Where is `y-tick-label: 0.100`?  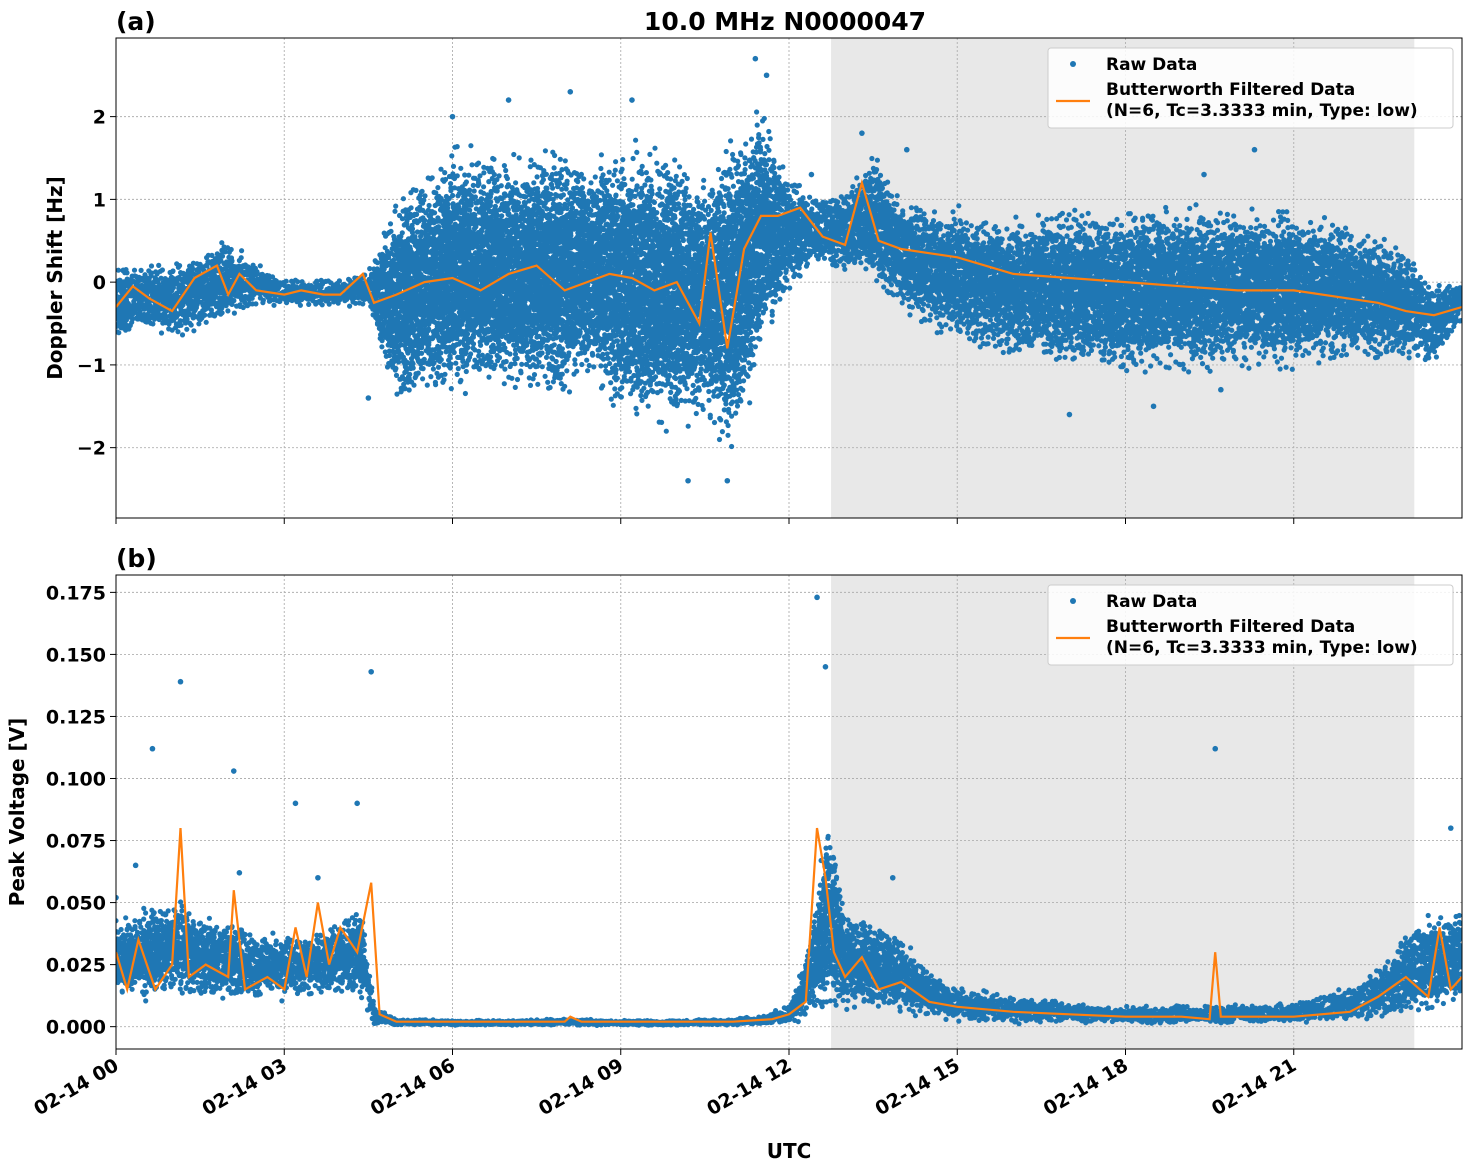
y-tick-label: 0.100 is located at coordinates (76, 779).